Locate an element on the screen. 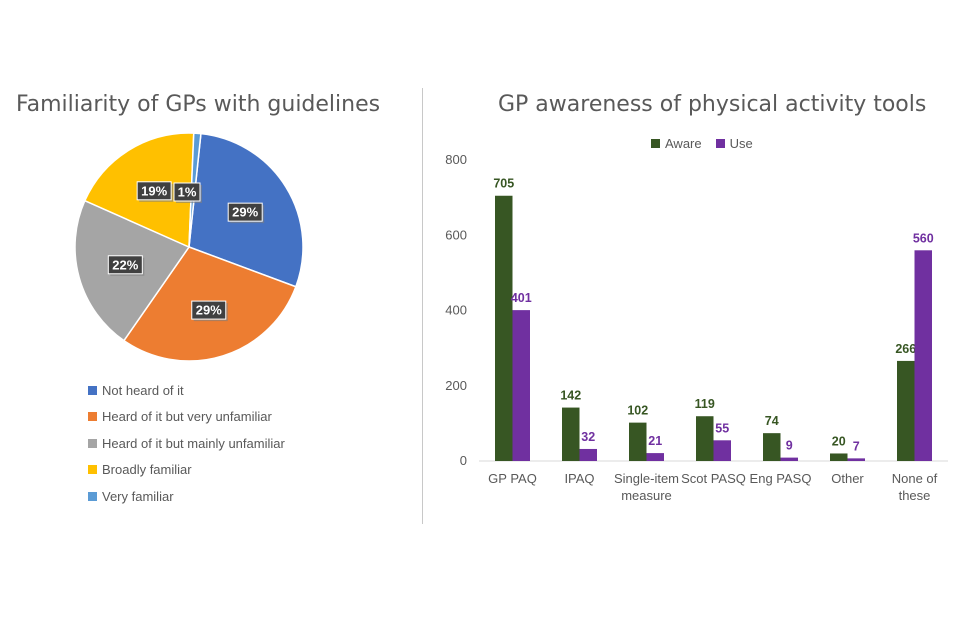 The width and height of the screenshot is (960, 640). y-tick-label: 0 is located at coordinates (463, 460).